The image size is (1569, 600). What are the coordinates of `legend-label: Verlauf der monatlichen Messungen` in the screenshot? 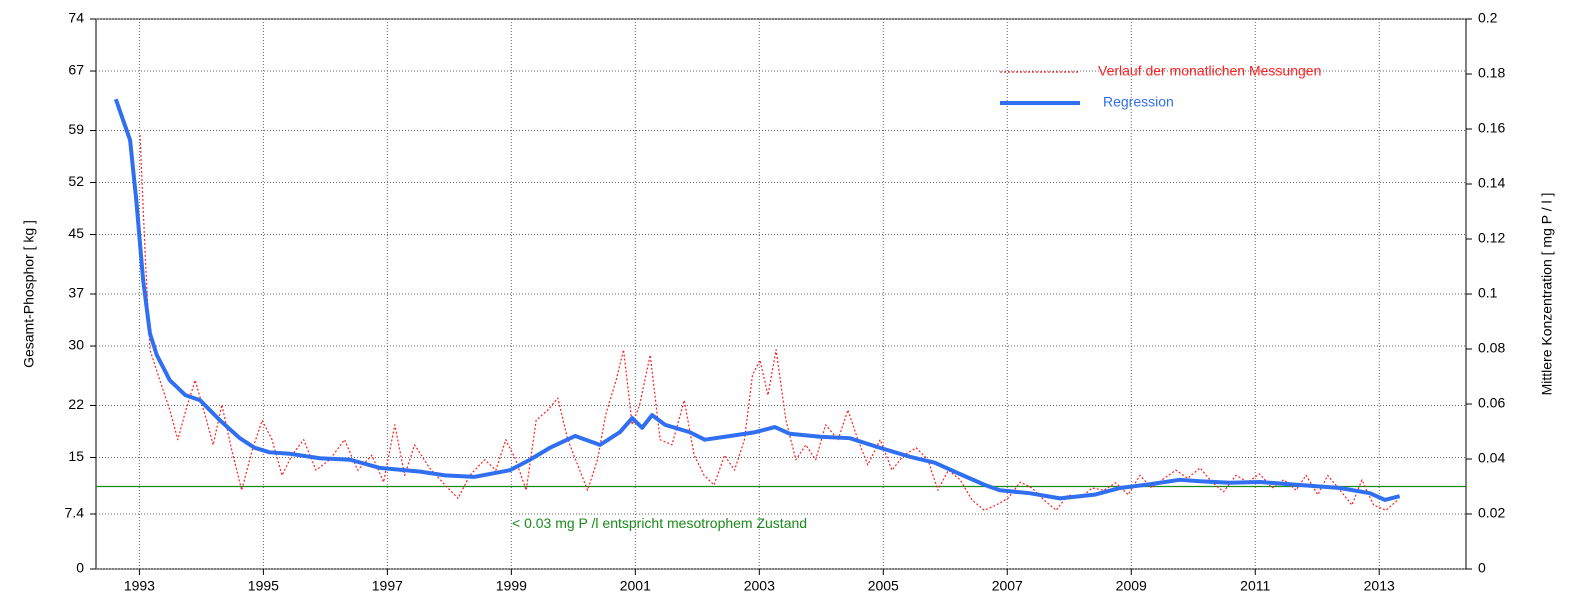 It's located at (1209, 71).